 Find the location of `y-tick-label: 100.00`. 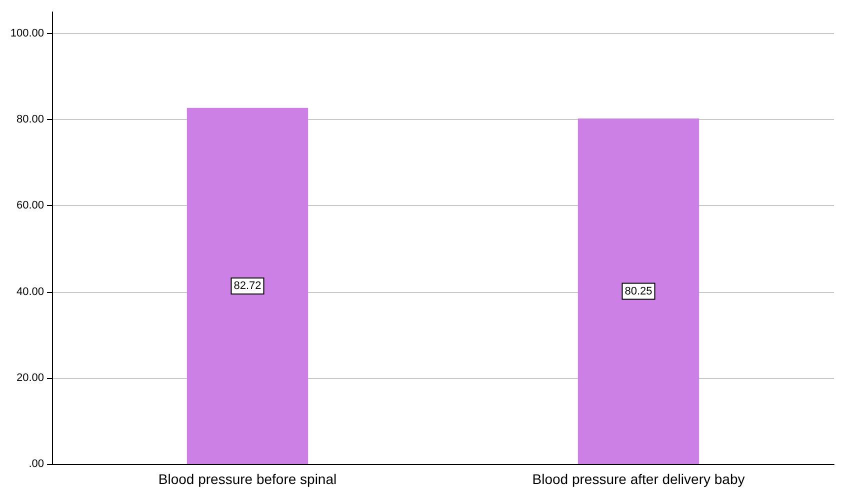

y-tick-label: 100.00 is located at coordinates (27, 34).